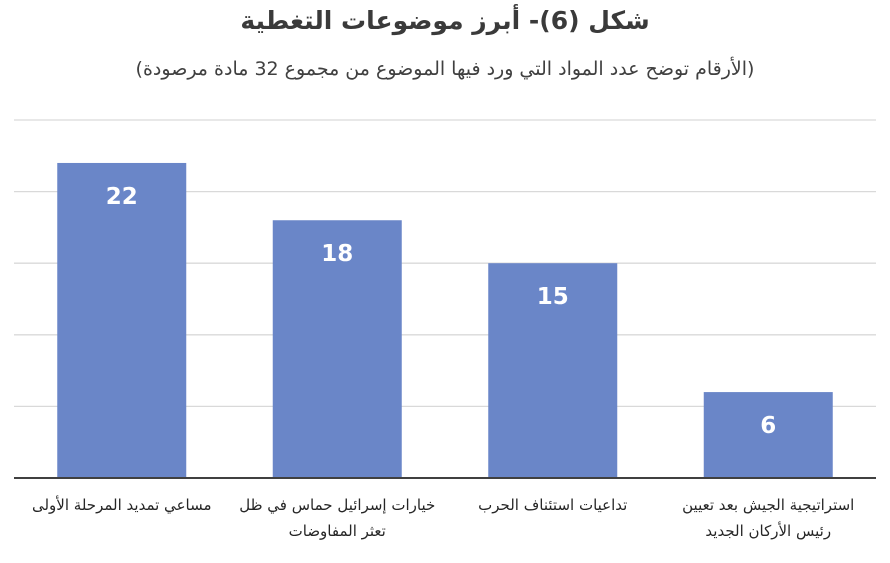  What do you see at coordinates (553, 505) in the screenshot?
I see `category-label: تداعيات استئناف الحرب` at bounding box center [553, 505].